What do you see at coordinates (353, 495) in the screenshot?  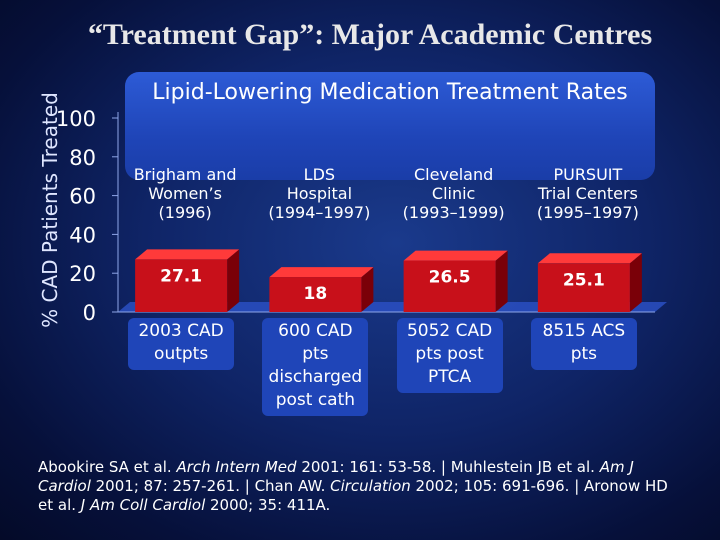 I see `ref-text-4: 2002; 105: 691-696. | Aronow HD et al.` at bounding box center [353, 495].